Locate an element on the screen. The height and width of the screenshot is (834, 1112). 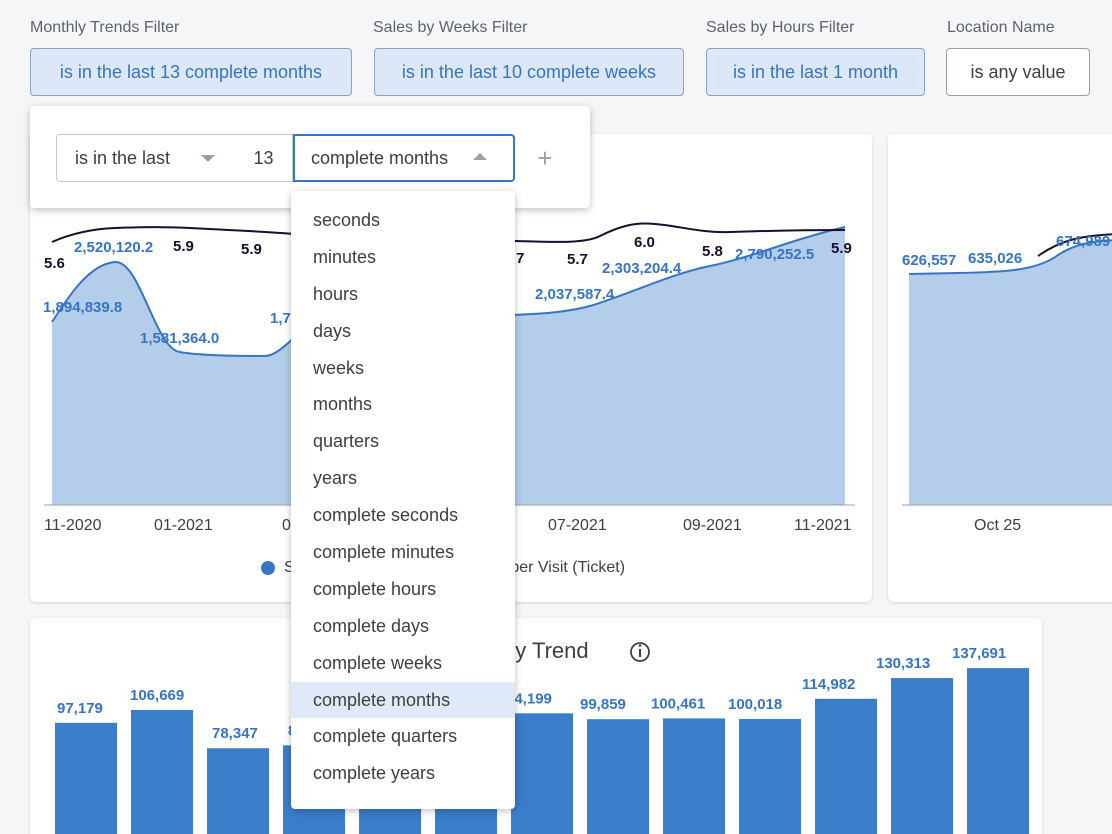
filter-monthly-trends-button: is in the last 13 complete months is located at coordinates (191, 72).